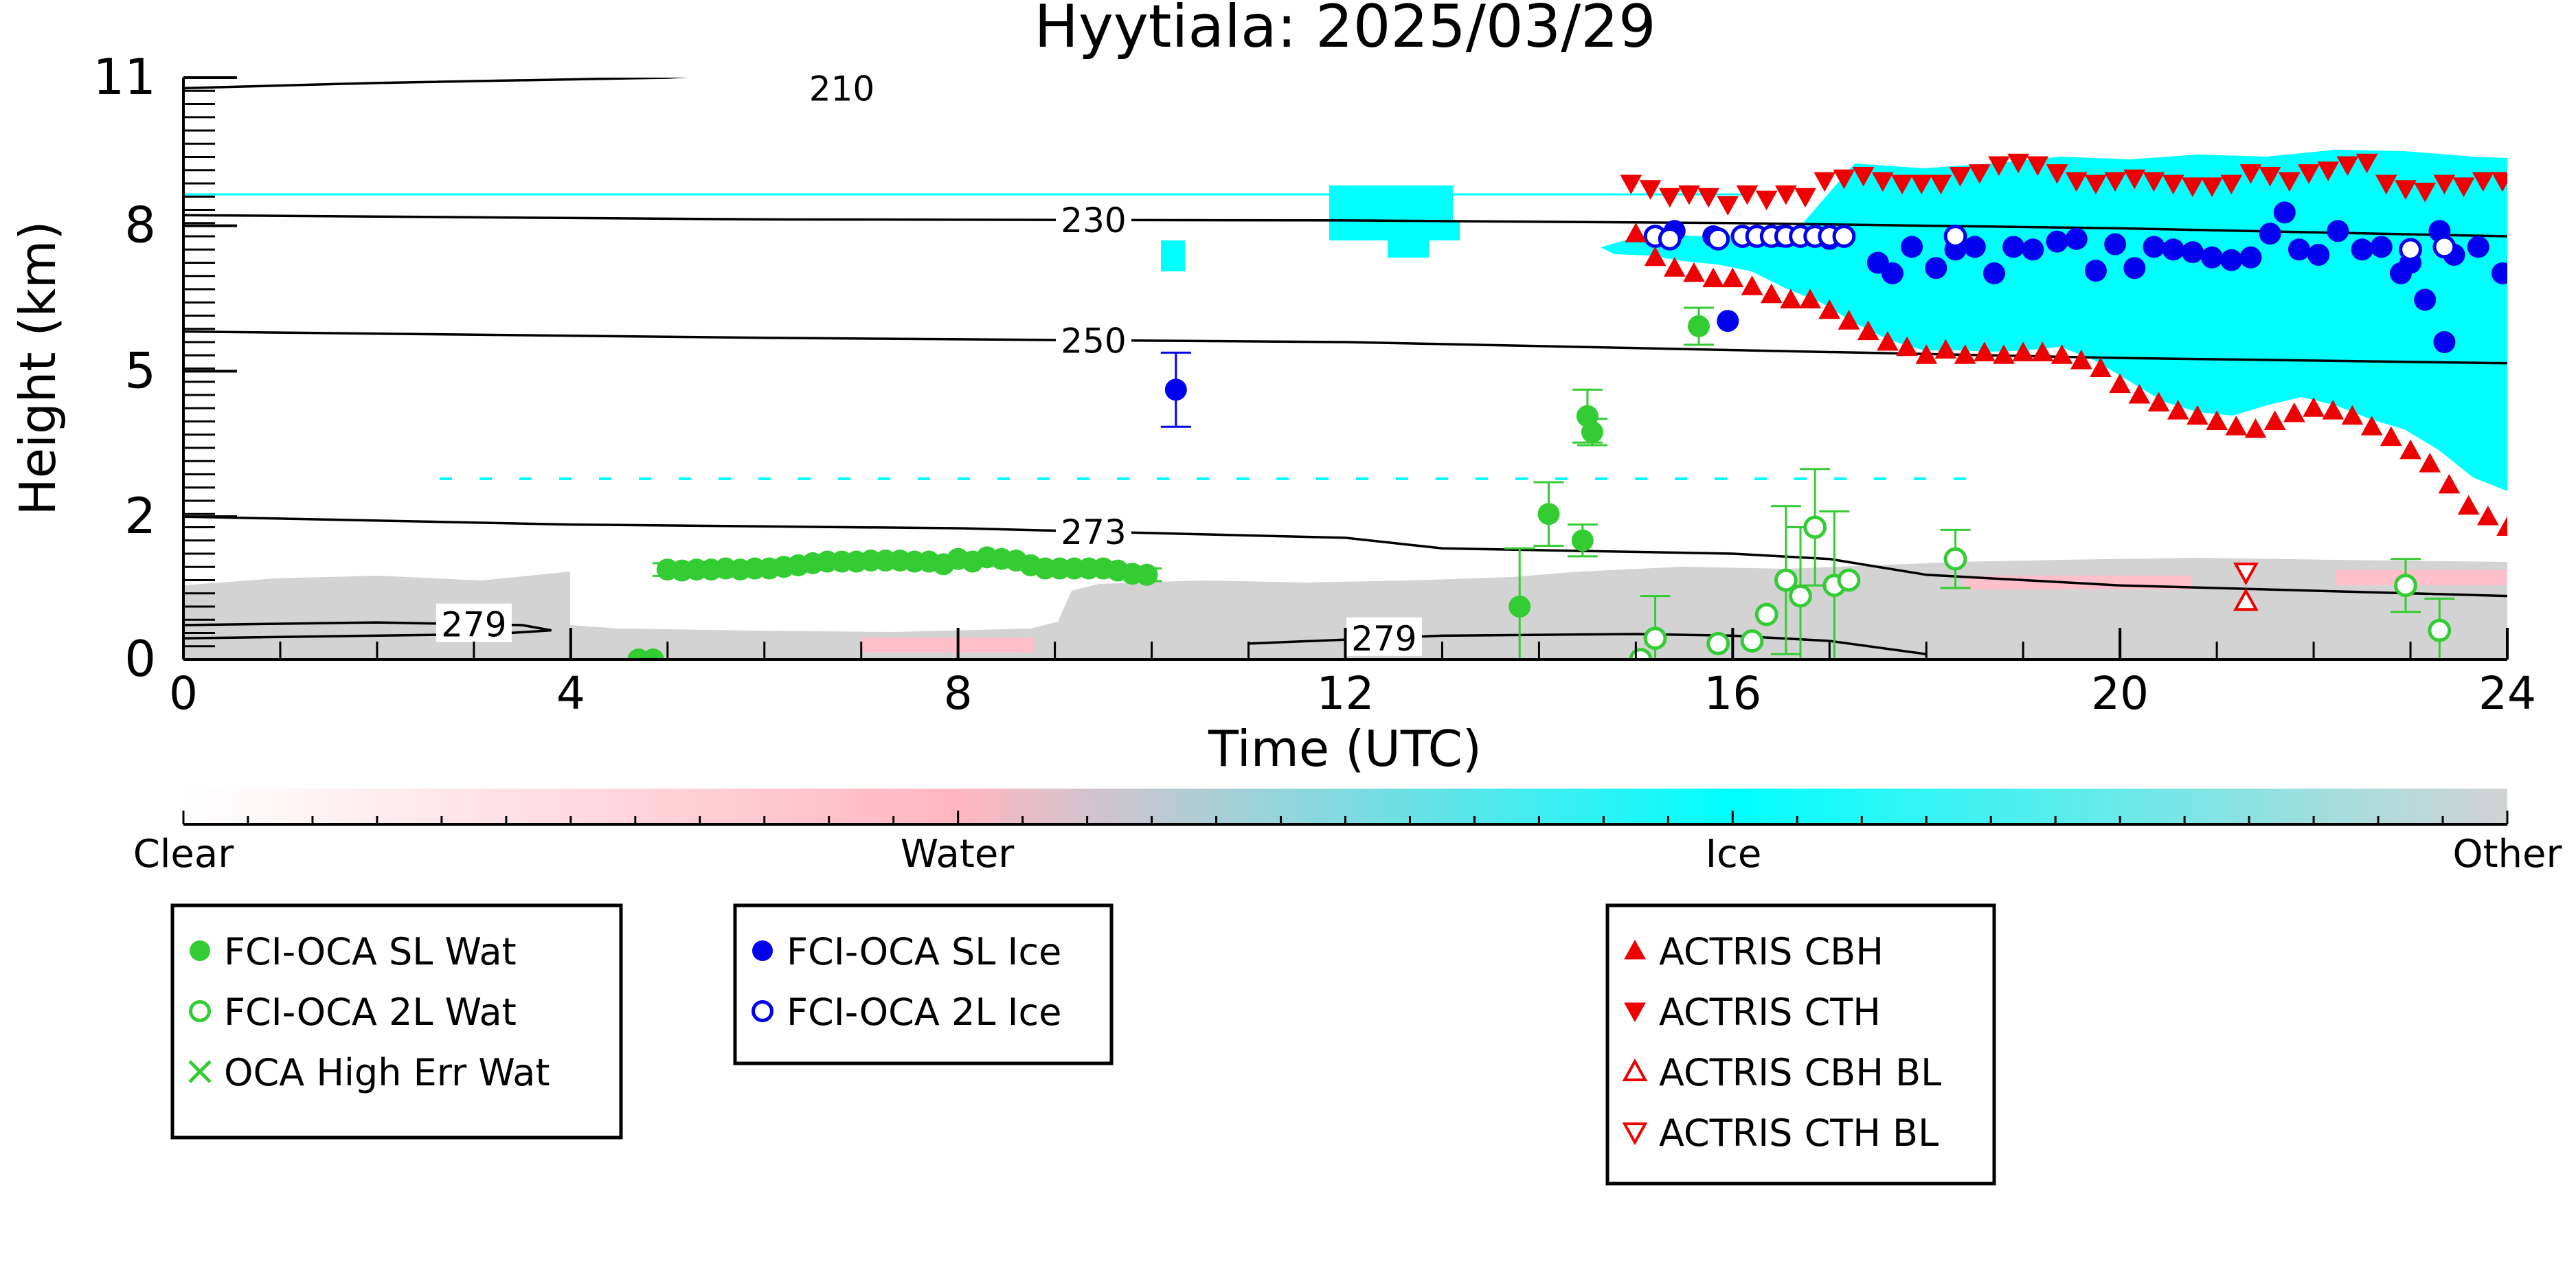 The height and width of the screenshot is (1288, 2576). I want to click on y-tick-label: 2, so click(140, 516).